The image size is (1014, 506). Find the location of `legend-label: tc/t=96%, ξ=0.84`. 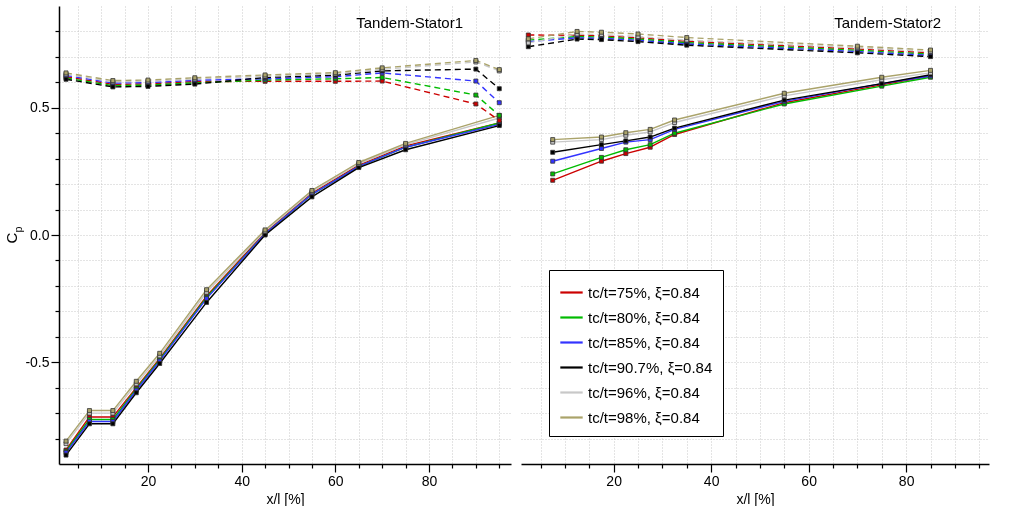

legend-label: tc/t=96%, ξ=0.84 is located at coordinates (644, 392).